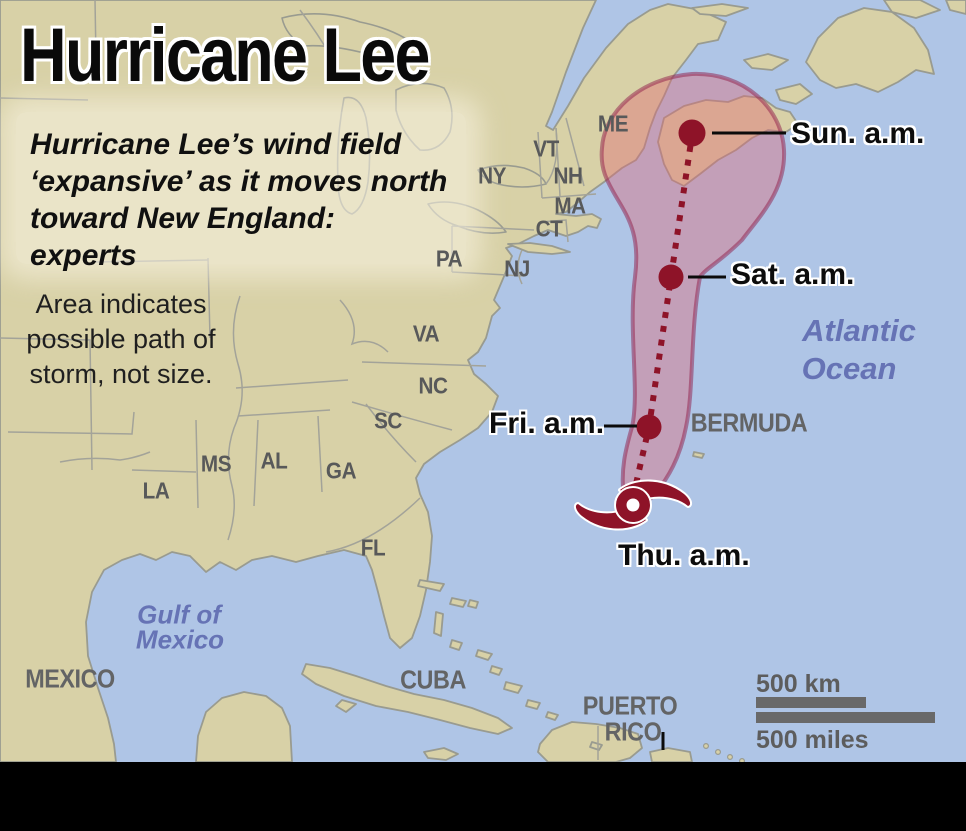 The image size is (966, 831). What do you see at coordinates (633, 505) in the screenshot?
I see `hurricane-icon` at bounding box center [633, 505].